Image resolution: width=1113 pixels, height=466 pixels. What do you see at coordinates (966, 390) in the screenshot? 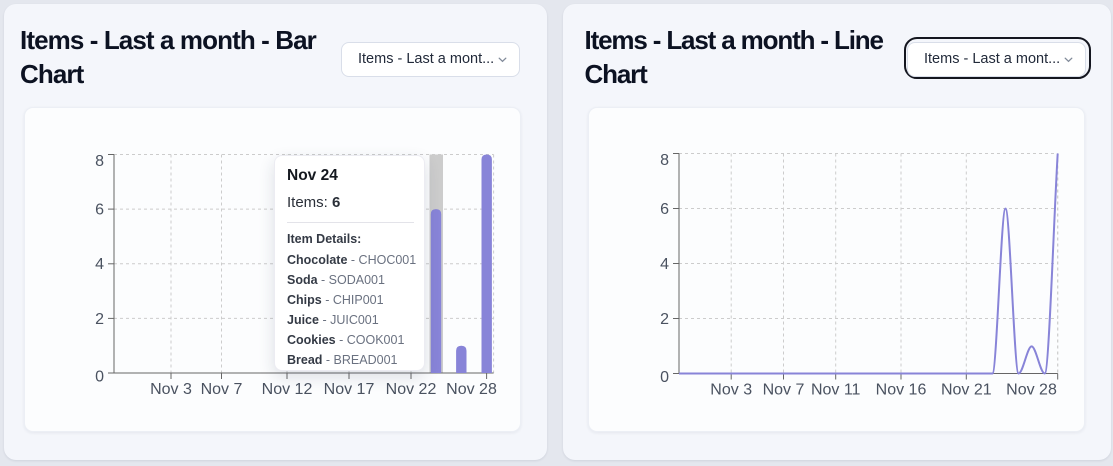
I see `svg-text: Nov 21` at bounding box center [966, 390].